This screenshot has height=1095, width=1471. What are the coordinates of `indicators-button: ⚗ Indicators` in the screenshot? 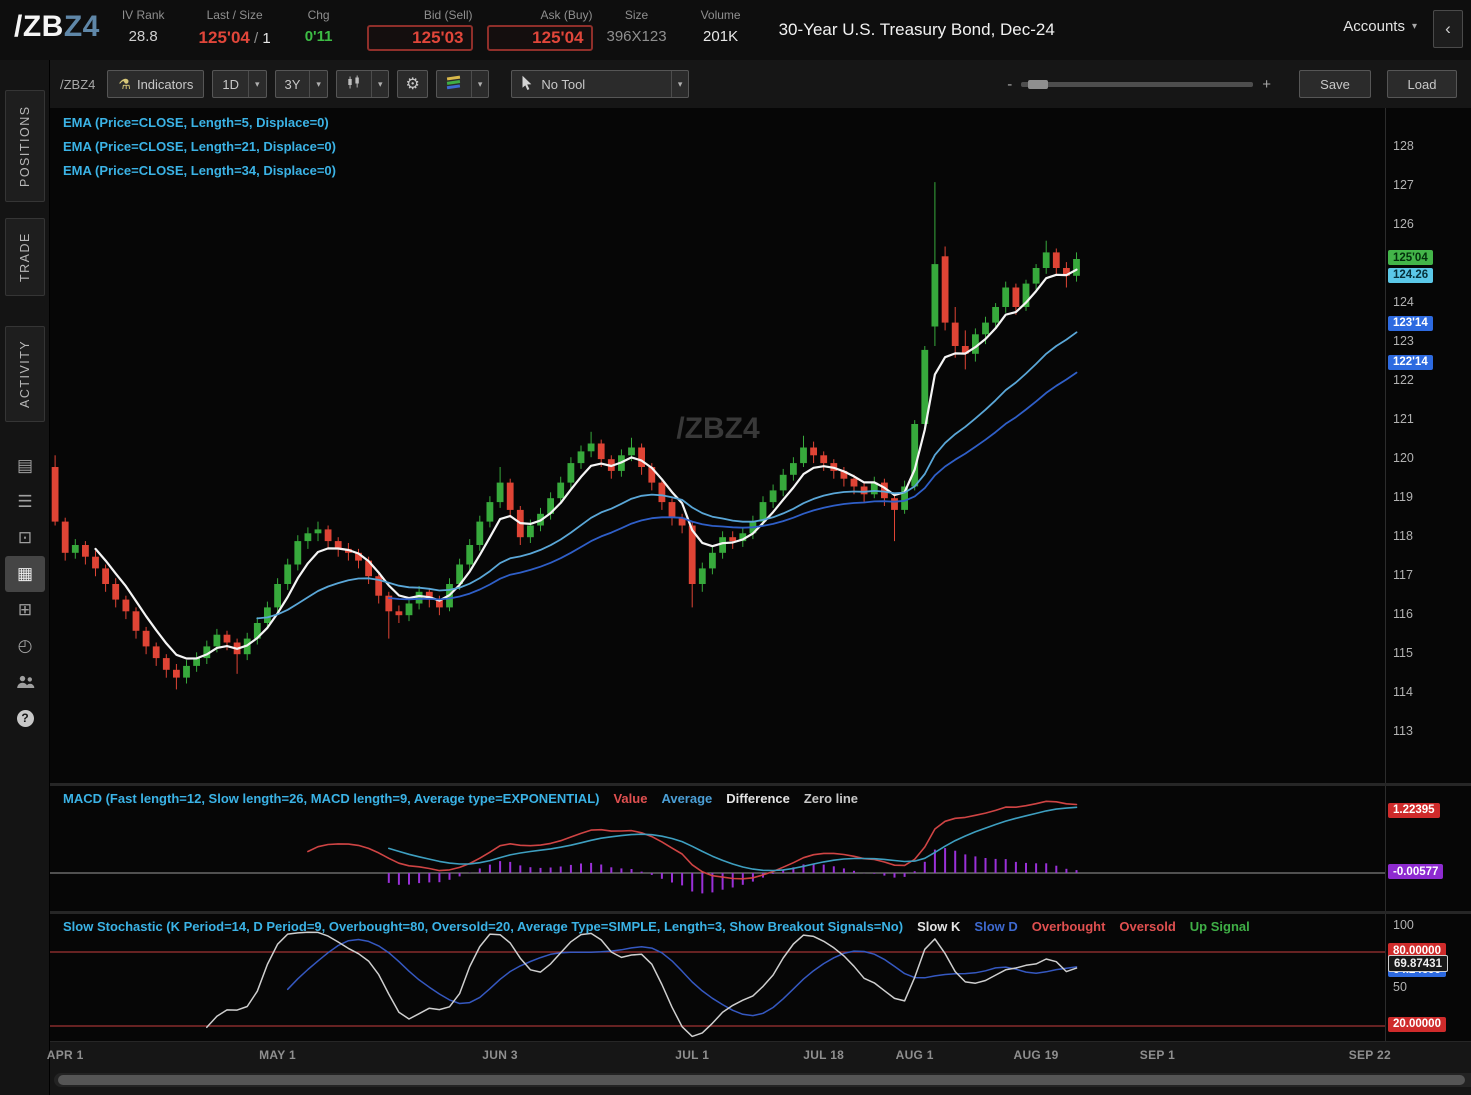 It's located at (156, 84).